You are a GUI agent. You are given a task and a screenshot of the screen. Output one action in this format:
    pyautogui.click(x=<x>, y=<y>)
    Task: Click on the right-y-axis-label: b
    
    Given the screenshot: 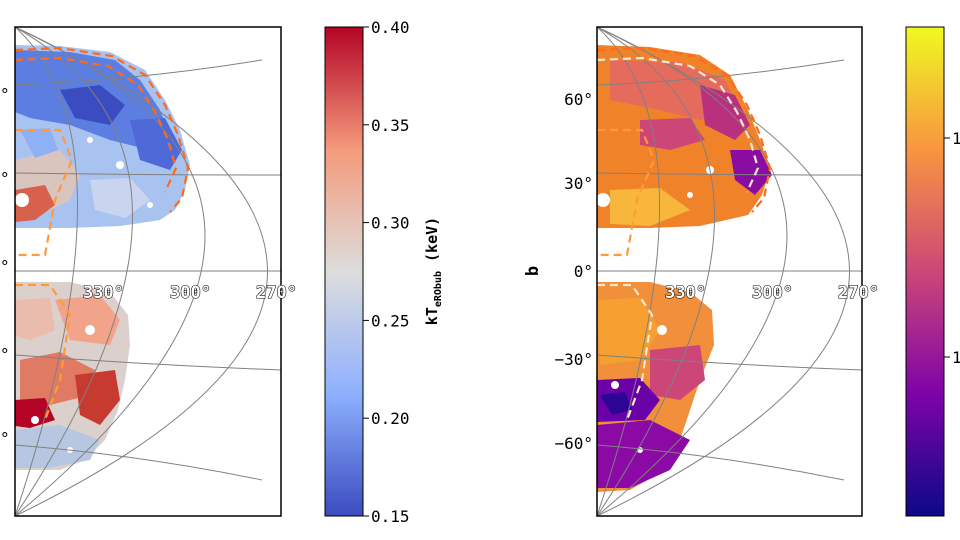 What is the action you would take?
    pyautogui.click(x=533, y=271)
    